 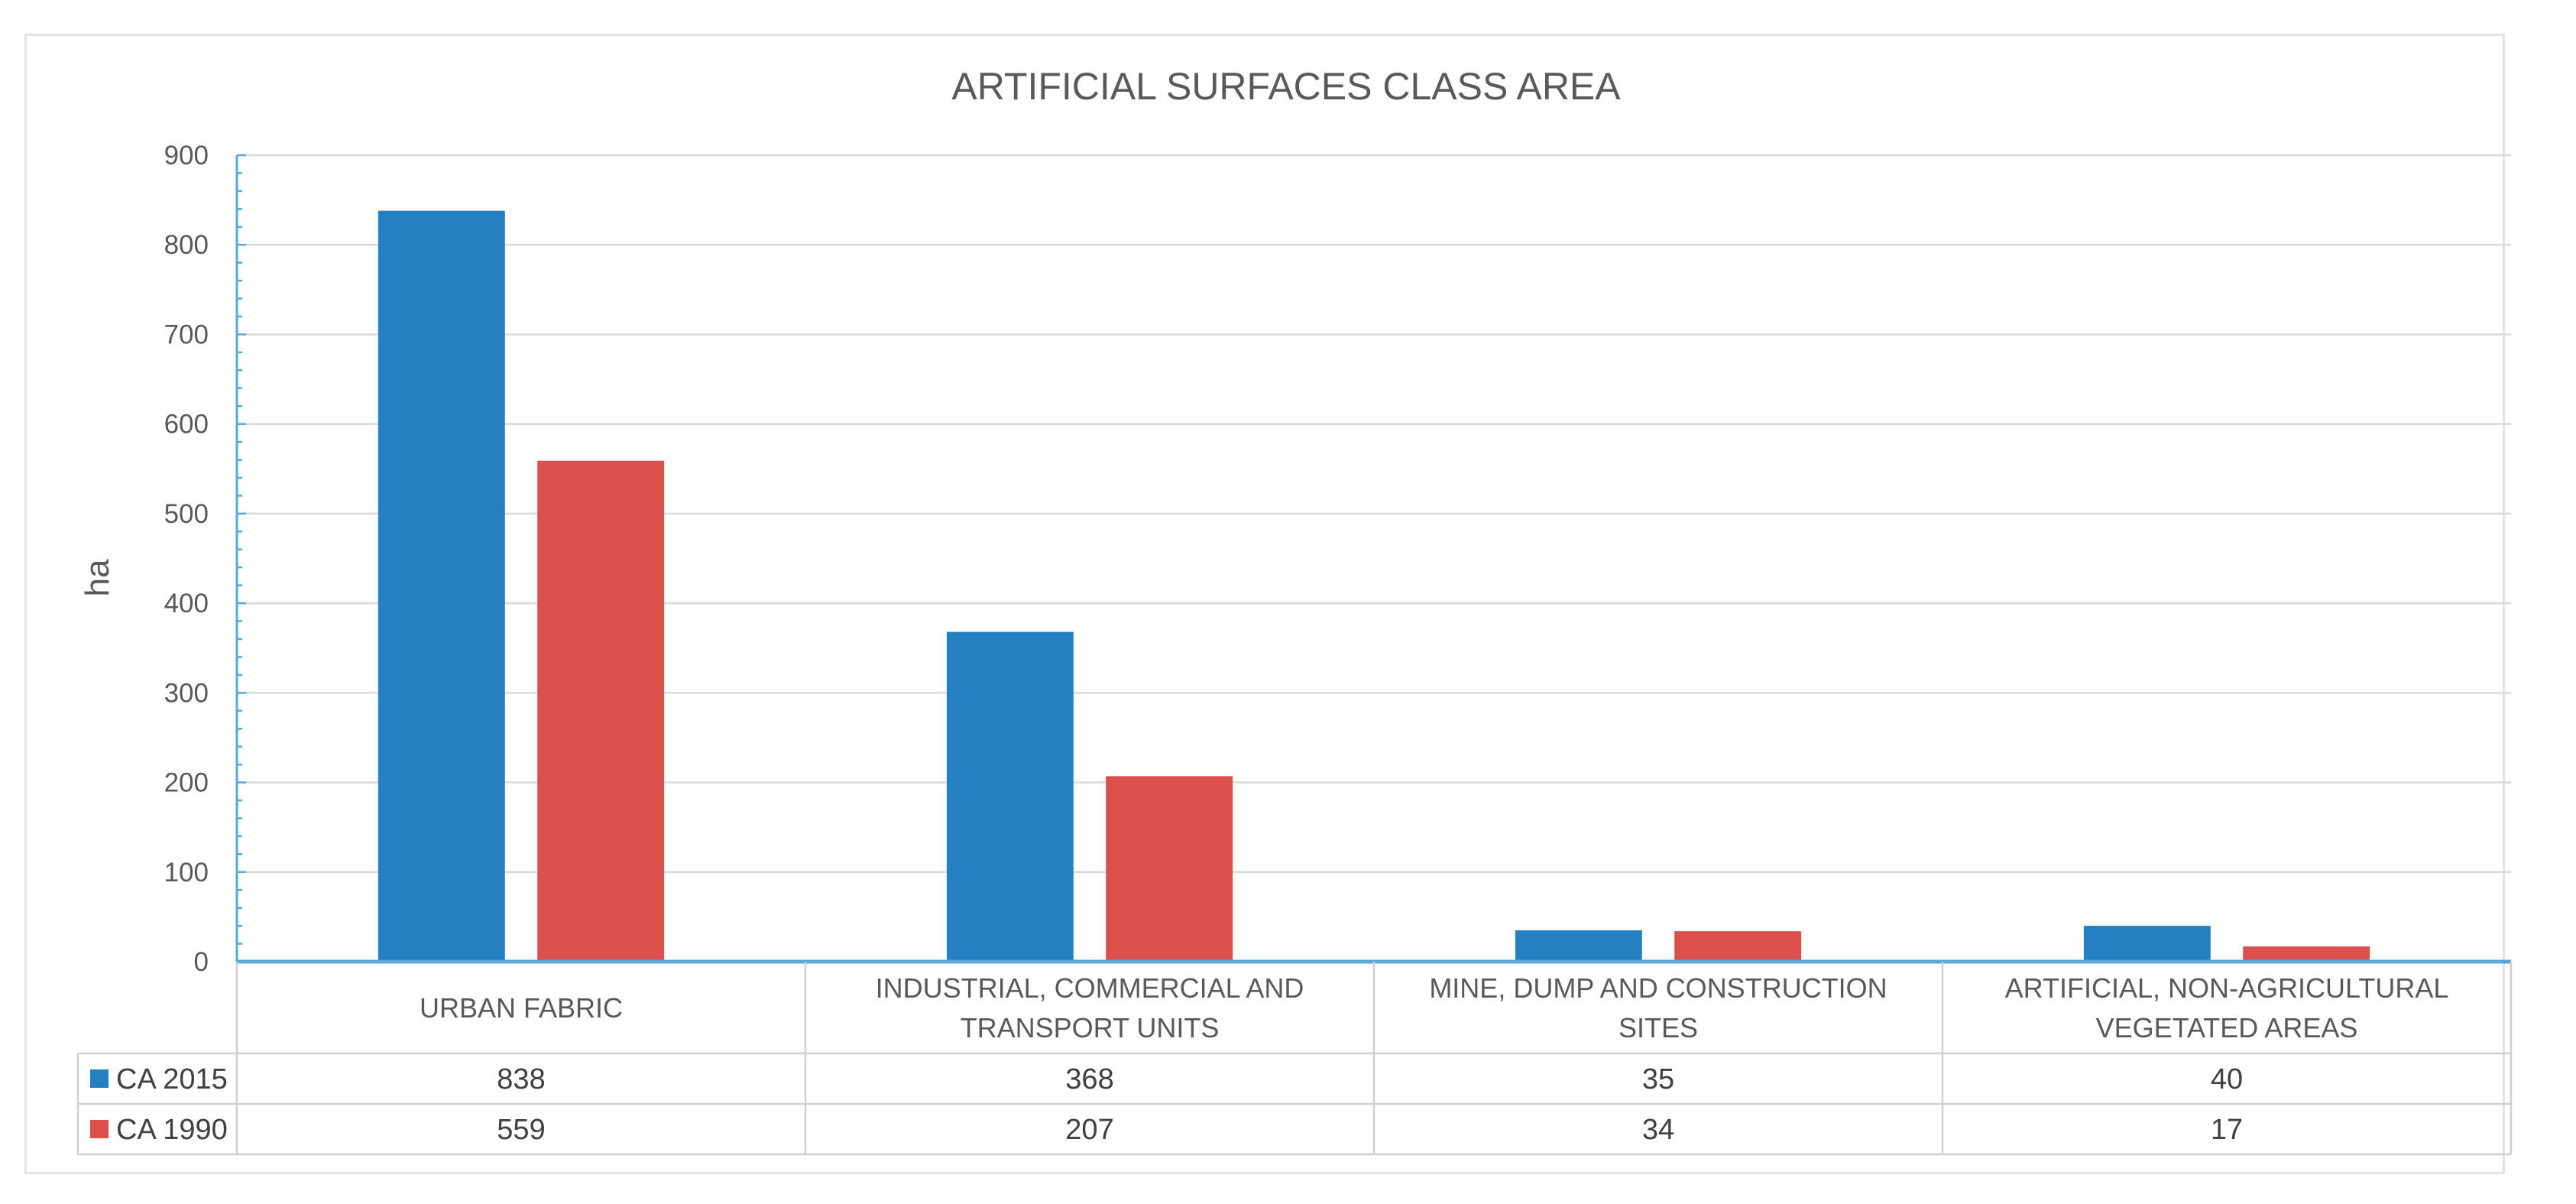 What do you see at coordinates (1658, 1130) in the screenshot?
I see `data-label: 34` at bounding box center [1658, 1130].